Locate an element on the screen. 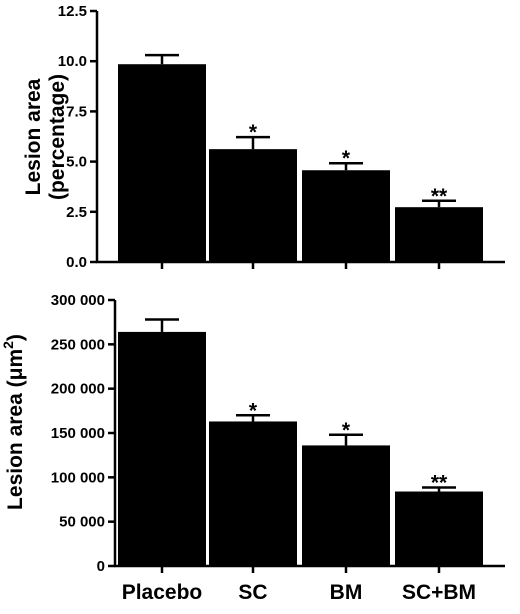 This screenshot has height=614, width=520. y-tick-label: 150 000 is located at coordinates (78, 433).